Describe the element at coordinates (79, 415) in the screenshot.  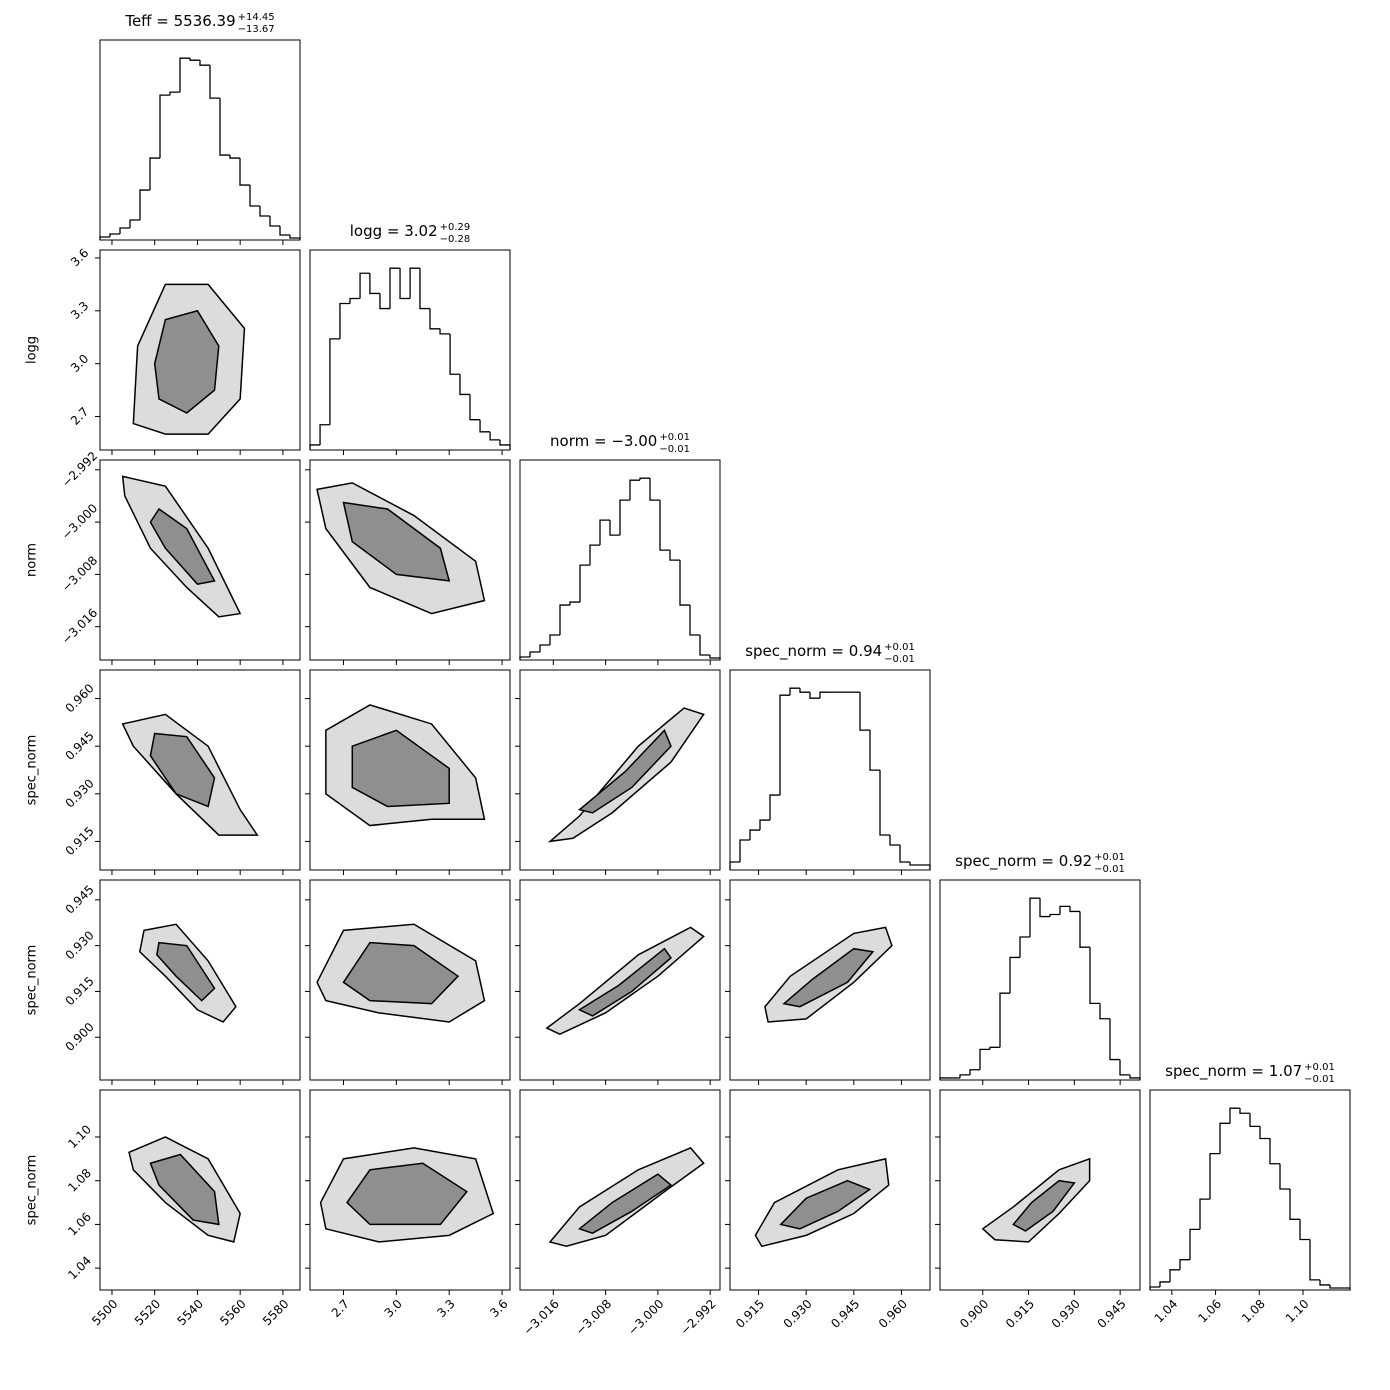
I see `y-tick-label: 2.7` at that location.